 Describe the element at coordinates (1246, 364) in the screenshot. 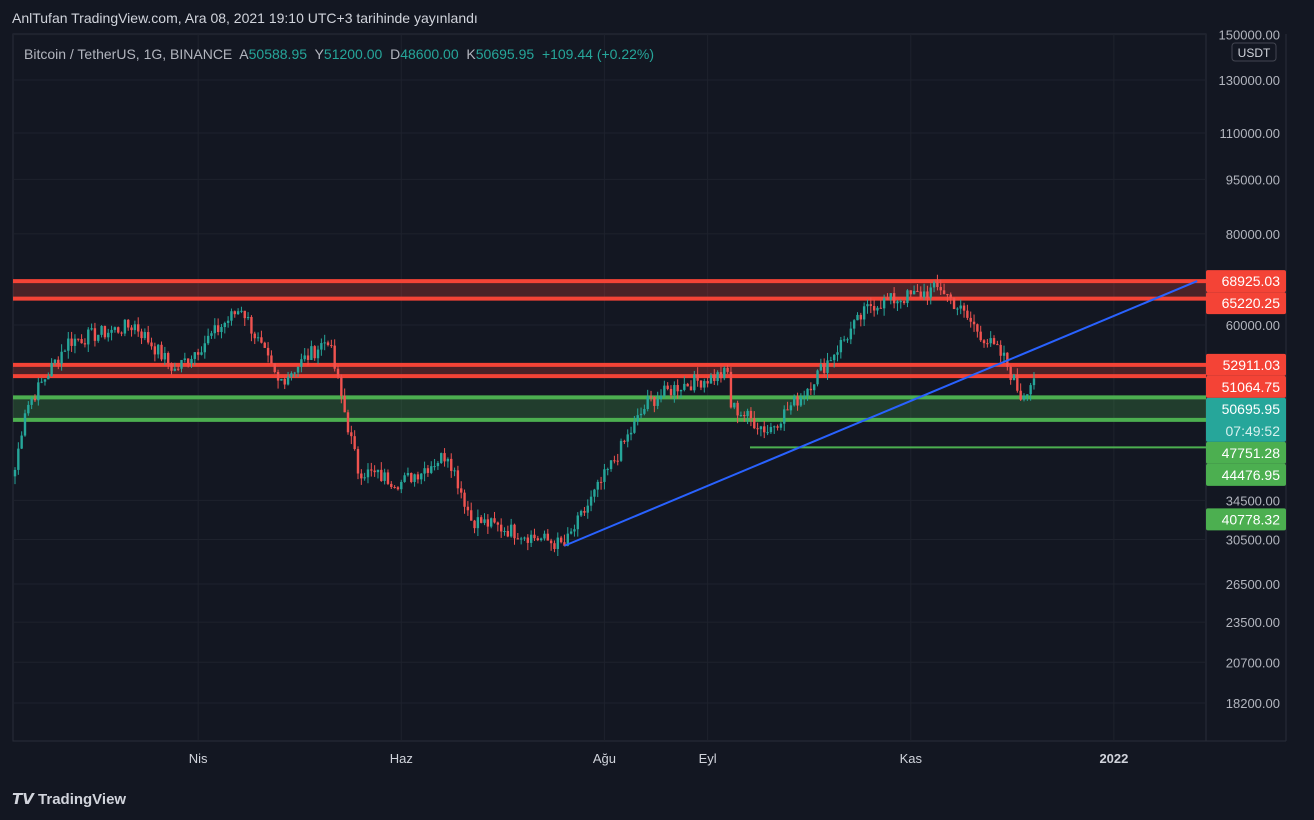

I see `level-label-bg` at that location.